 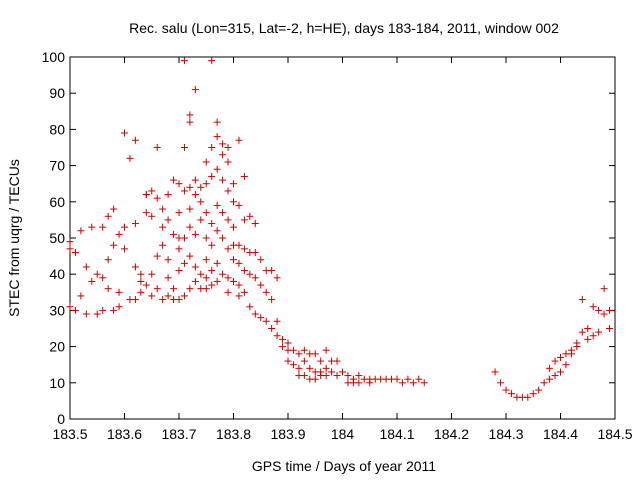 I want to click on x-tick-label: 184.3, so click(x=505, y=434).